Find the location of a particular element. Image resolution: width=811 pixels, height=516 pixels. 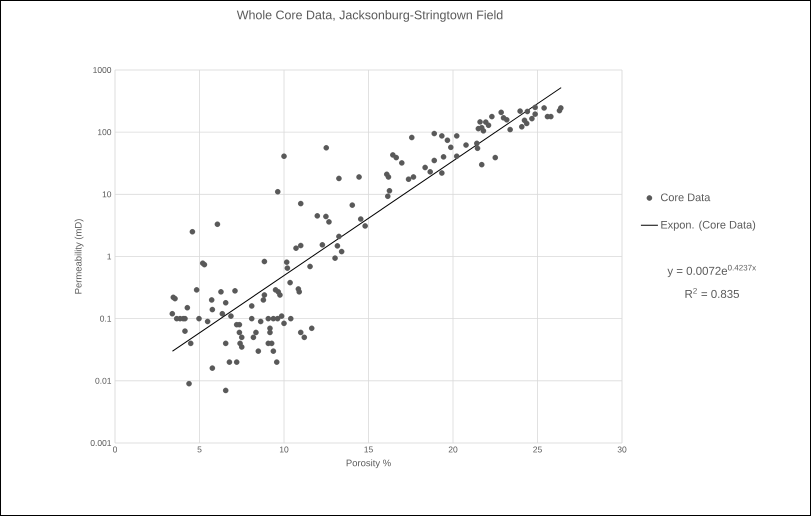

legend-label: Expon. (Core Data) is located at coordinates (708, 225).